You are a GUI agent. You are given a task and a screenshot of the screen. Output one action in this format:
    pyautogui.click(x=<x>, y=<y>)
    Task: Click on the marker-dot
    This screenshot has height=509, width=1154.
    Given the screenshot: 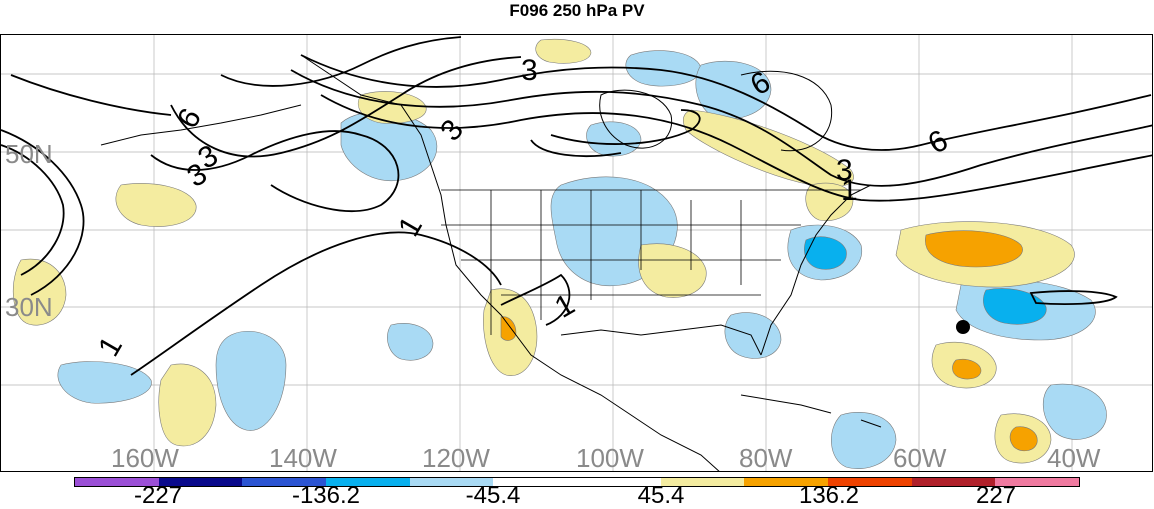 What is the action you would take?
    pyautogui.click(x=963, y=327)
    